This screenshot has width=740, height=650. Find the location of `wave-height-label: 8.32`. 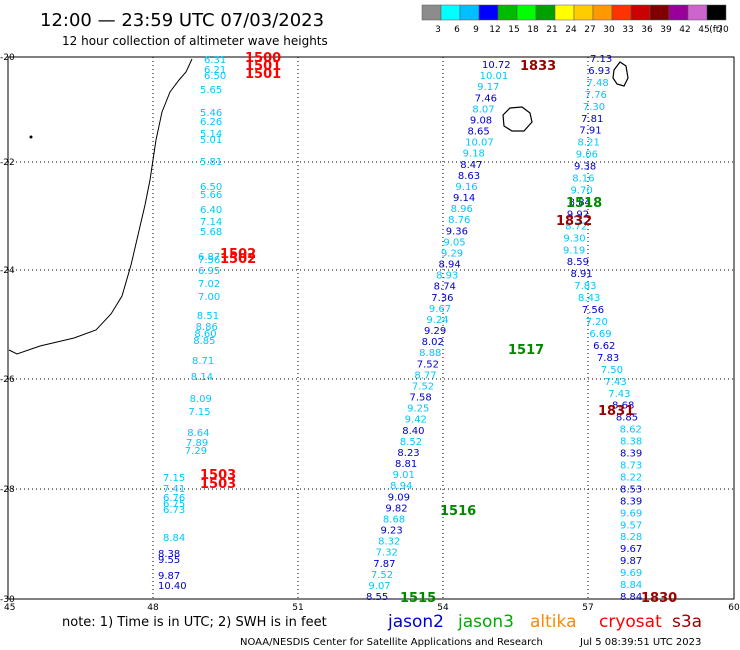

wave-height-label: 8.32 is located at coordinates (389, 542).